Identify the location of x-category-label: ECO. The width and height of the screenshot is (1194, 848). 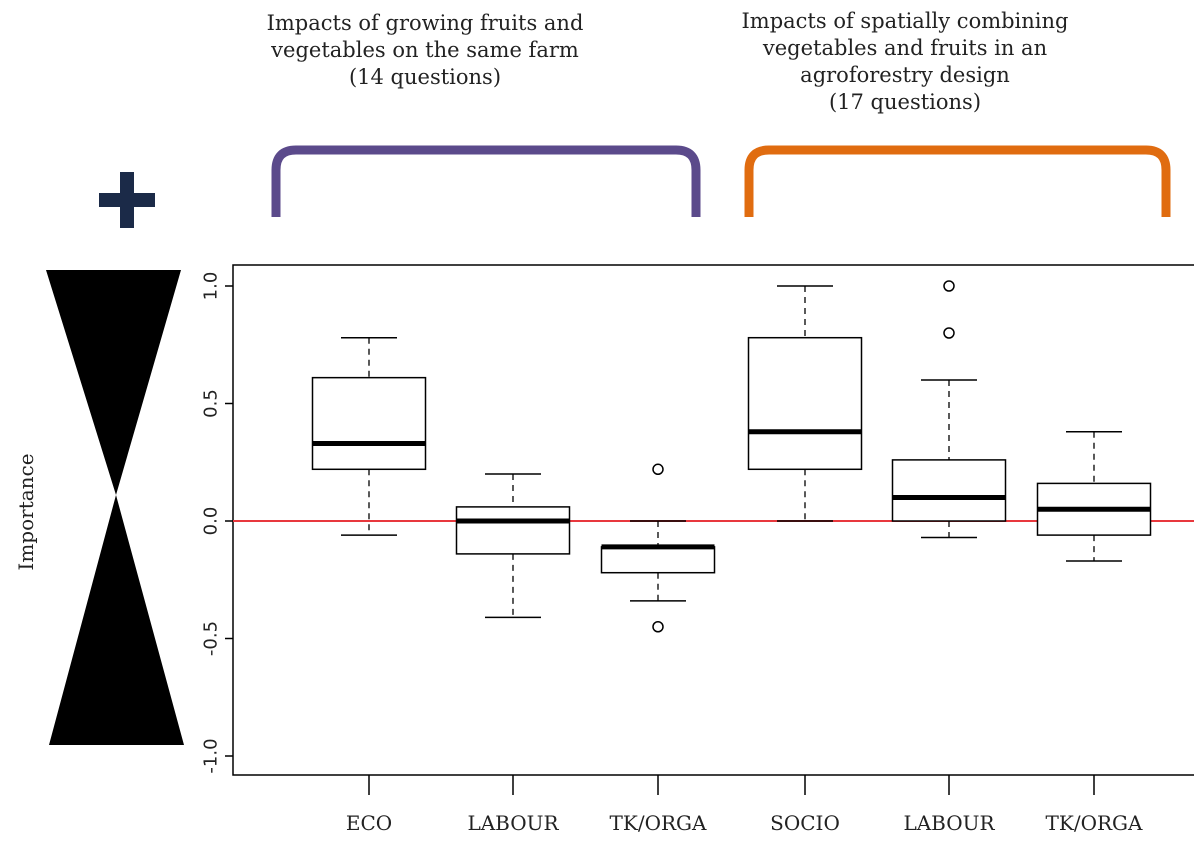
(369, 823).